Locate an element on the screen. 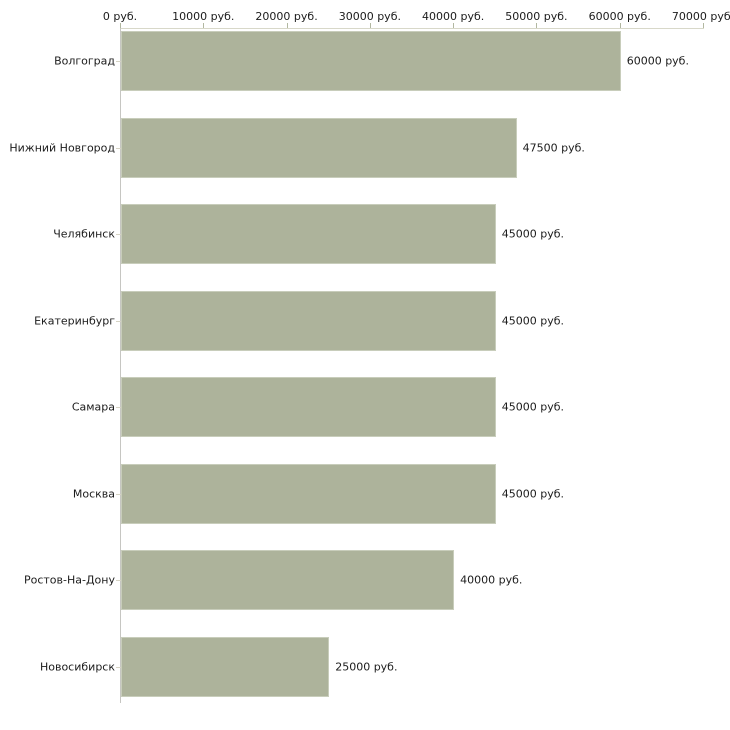 The height and width of the screenshot is (730, 730). x-axis-tick-label: 60000 руб. is located at coordinates (619, 16).